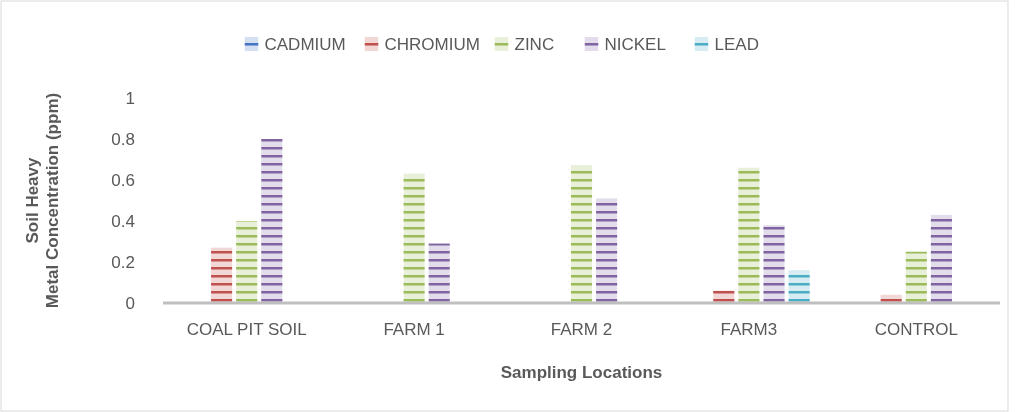  I want to click on y-tick-label: 0, so click(130, 303).